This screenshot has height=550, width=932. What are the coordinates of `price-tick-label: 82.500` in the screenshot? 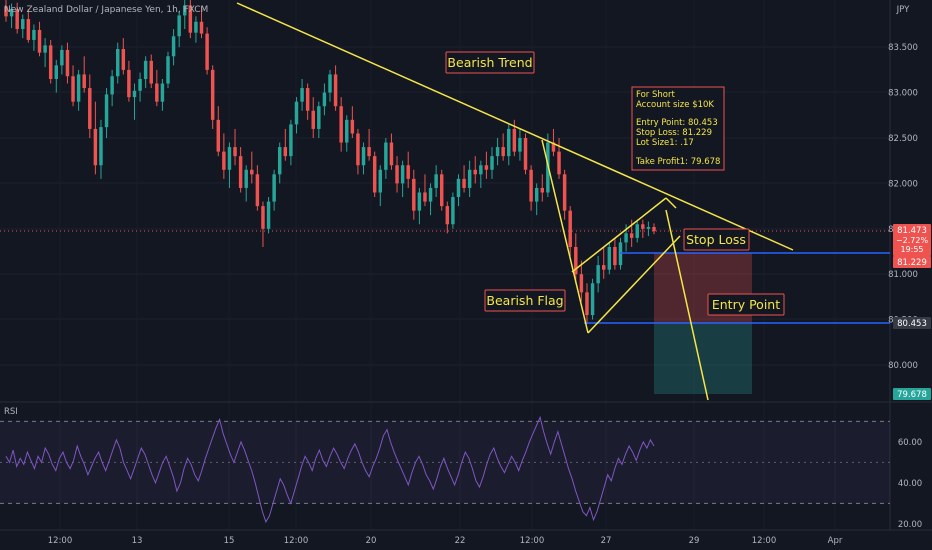 It's located at (903, 139).